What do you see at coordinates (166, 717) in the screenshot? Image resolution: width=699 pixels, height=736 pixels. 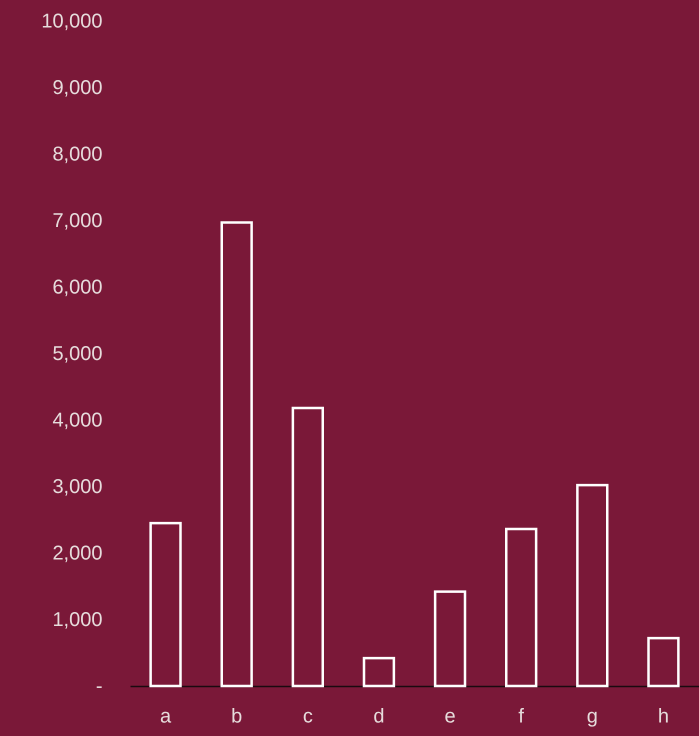 I see `x-tick-label: a` at bounding box center [166, 717].